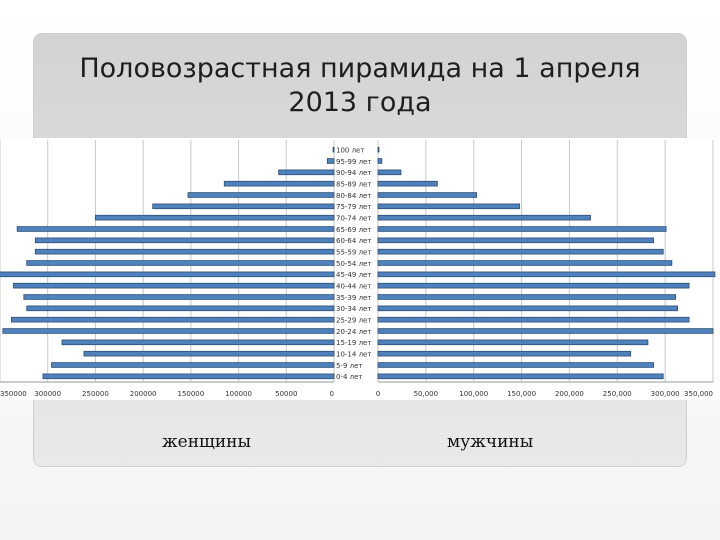 Image resolution: width=720 pixels, height=540 pixels. I want to click on age-label-90-94-лет: 90-94 лет, so click(353, 173).